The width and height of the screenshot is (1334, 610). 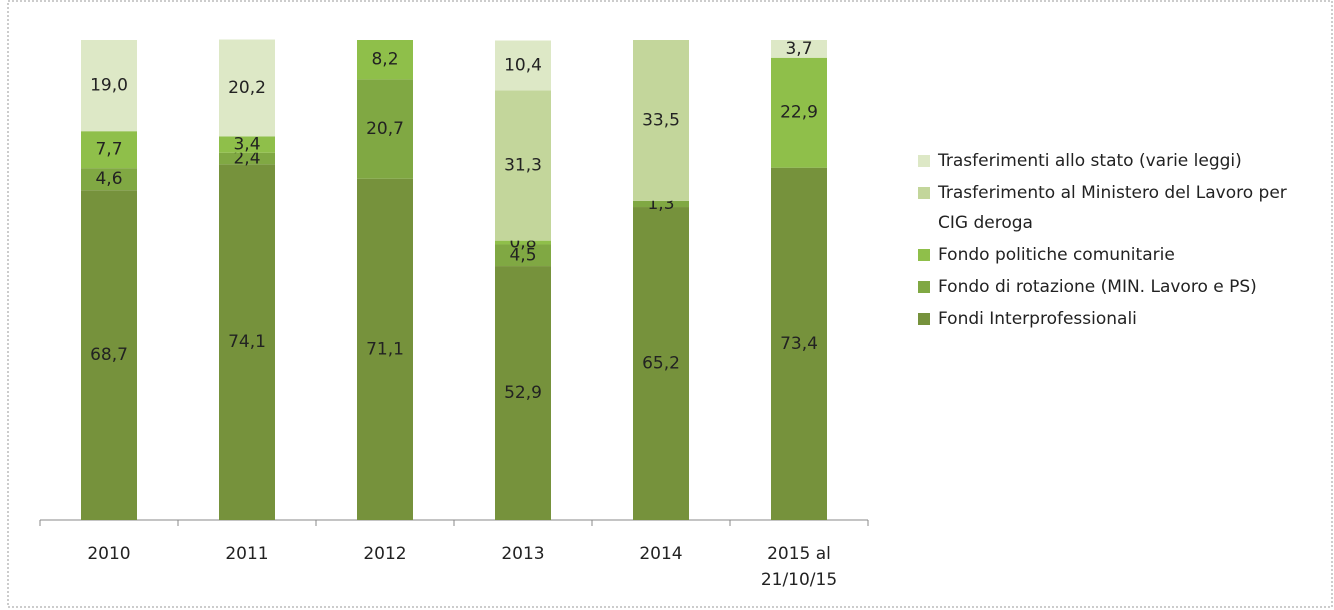 I want to click on data-label: 10,4, so click(x=523, y=65).